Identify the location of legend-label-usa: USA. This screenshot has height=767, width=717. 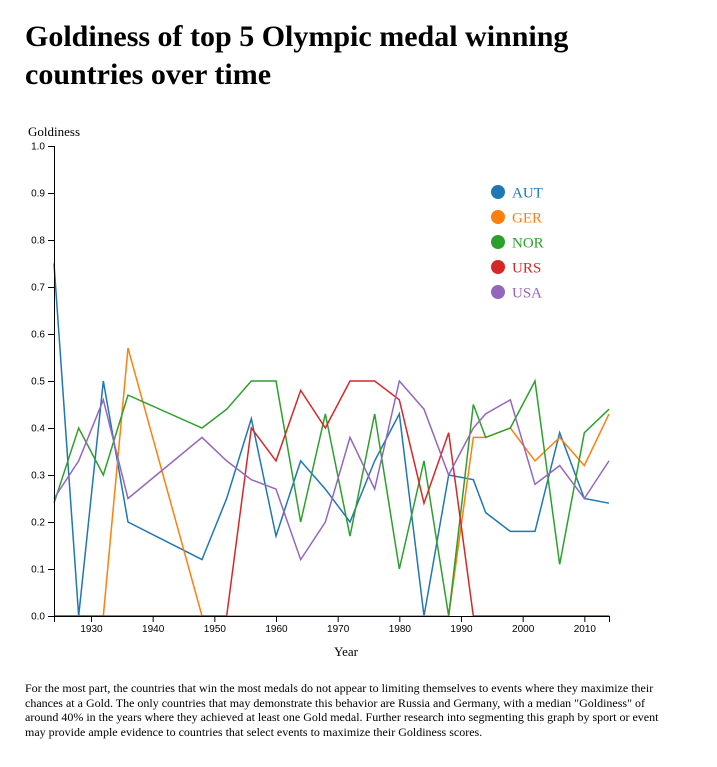
(527, 293).